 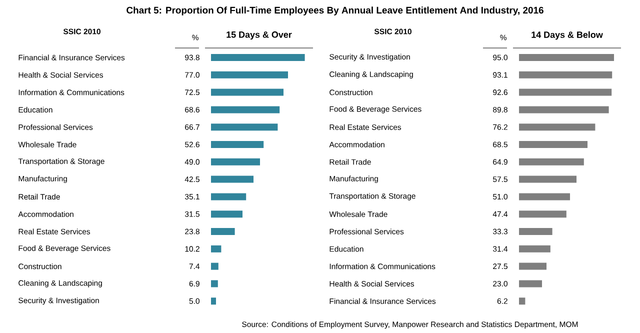 I want to click on chart-subtitle: 14 Days & Below, so click(x=567, y=35).